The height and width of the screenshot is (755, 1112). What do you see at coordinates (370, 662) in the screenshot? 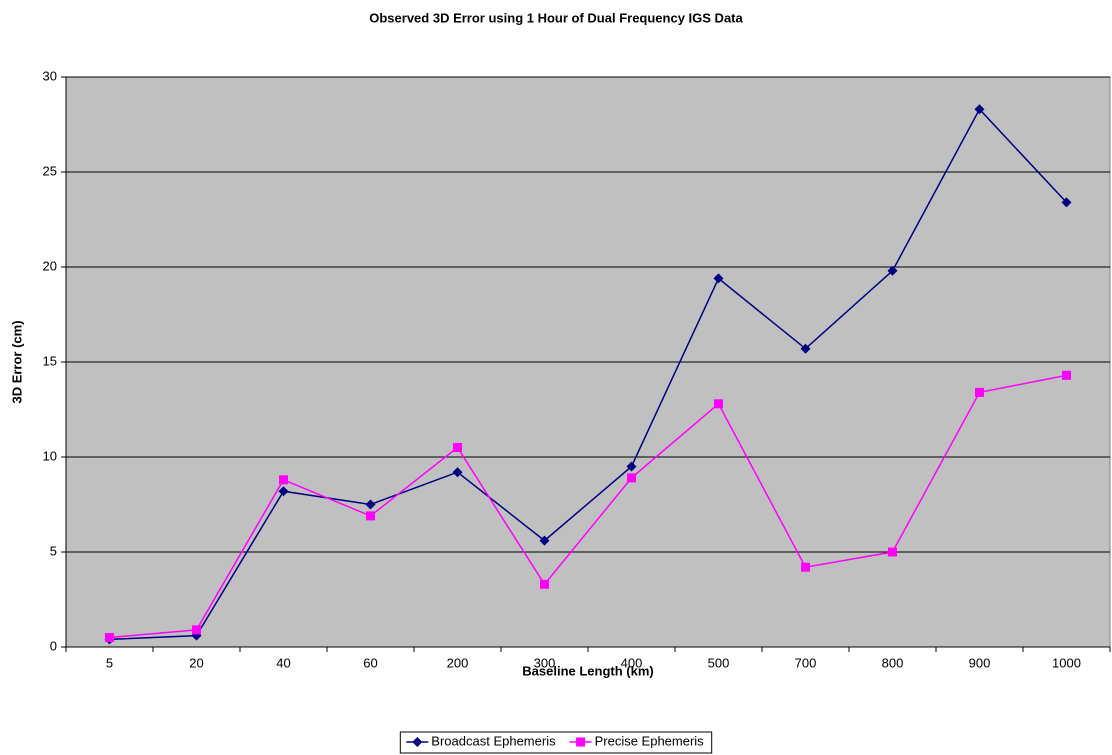
I see `x-tick-label: 60` at bounding box center [370, 662].